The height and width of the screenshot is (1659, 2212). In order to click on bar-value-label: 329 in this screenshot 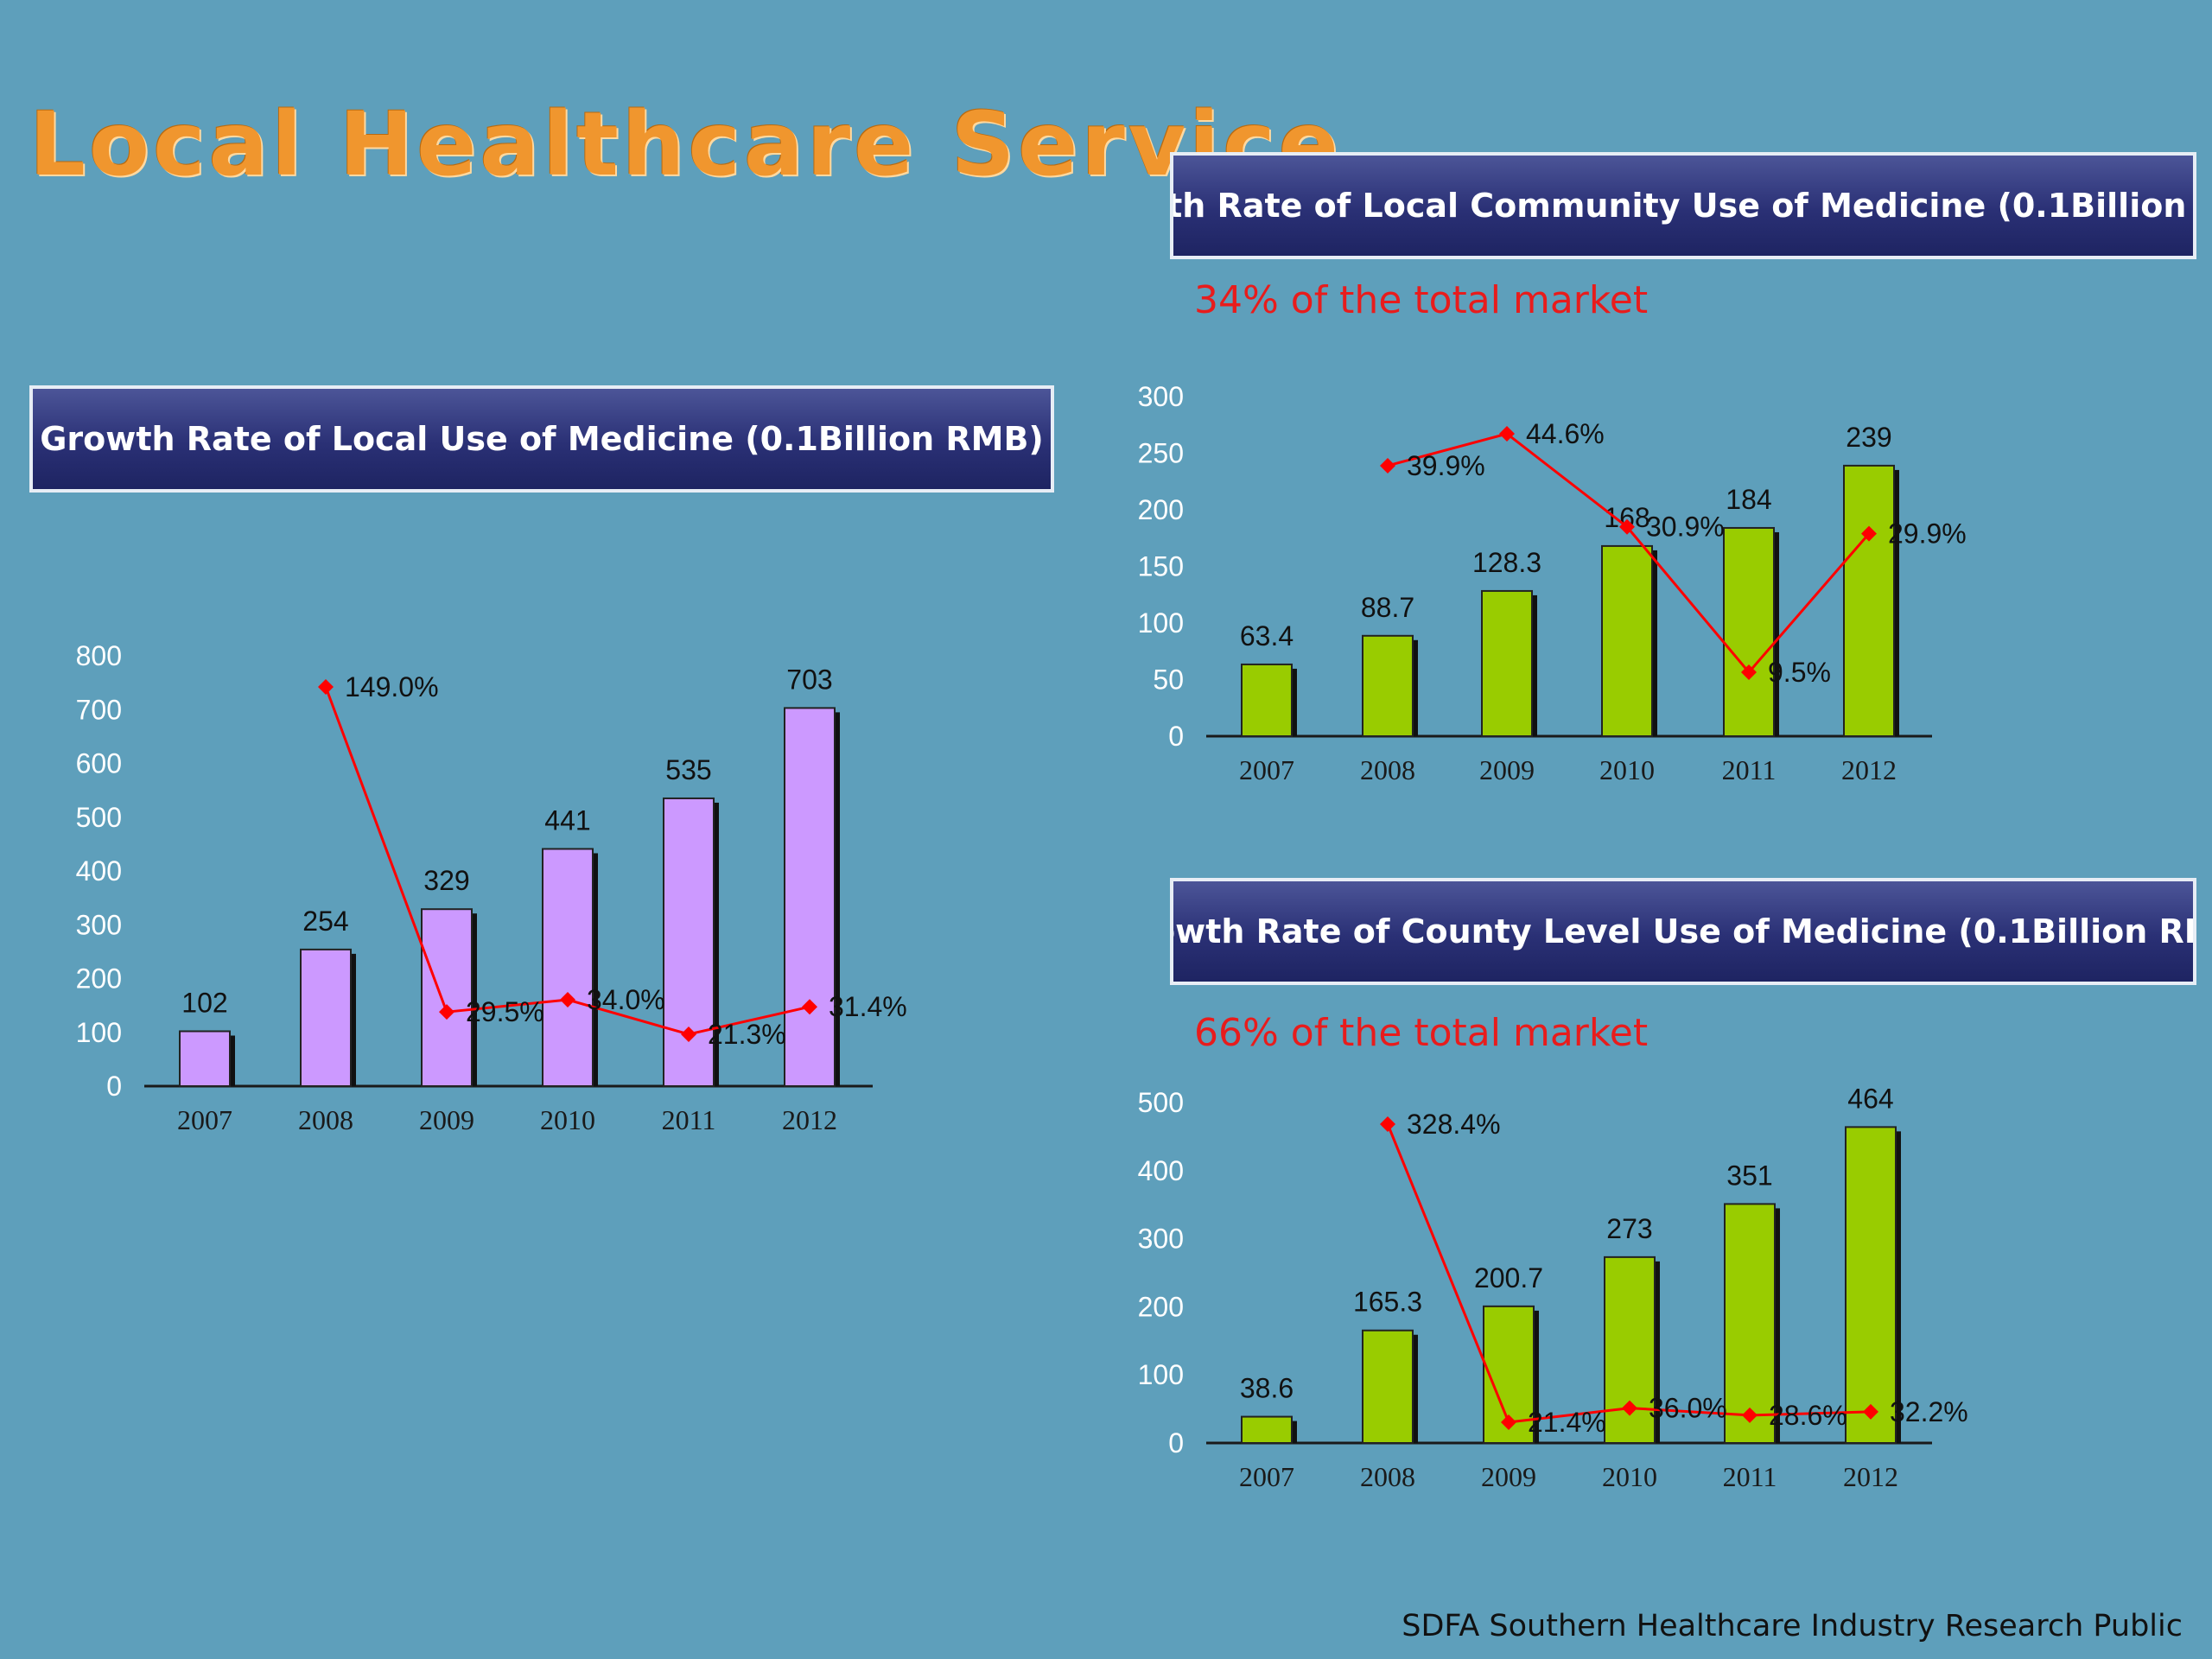, I will do `click(446, 880)`.